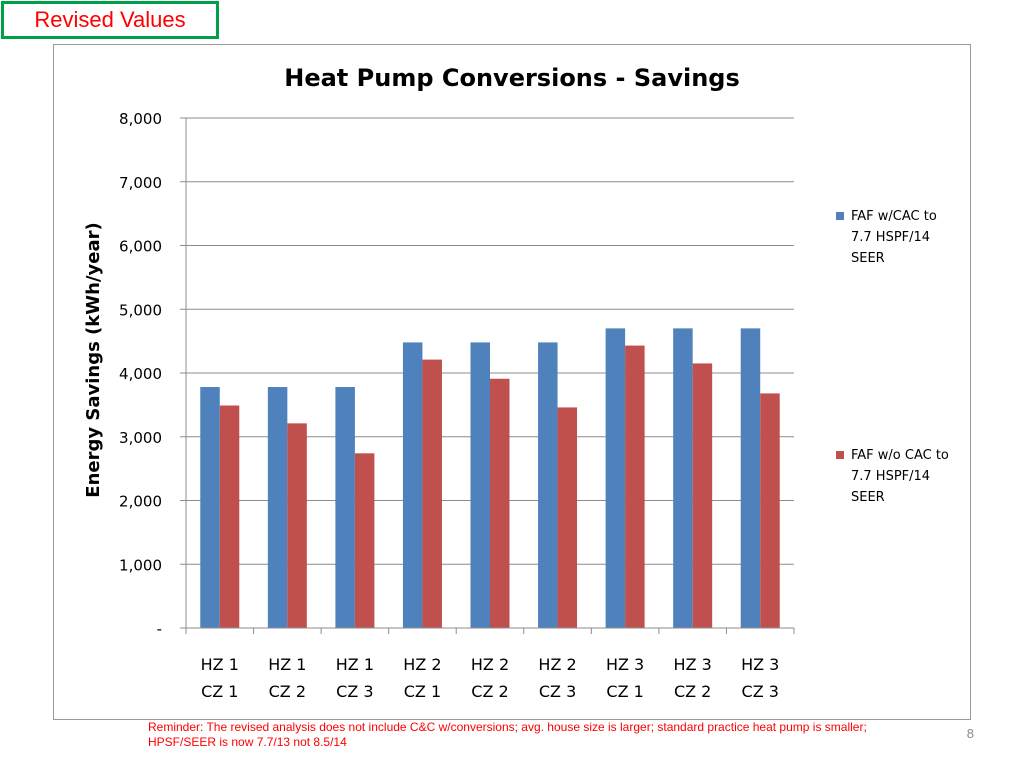  What do you see at coordinates (110, 20) in the screenshot?
I see `revised-values-badge: Revised Values` at bounding box center [110, 20].